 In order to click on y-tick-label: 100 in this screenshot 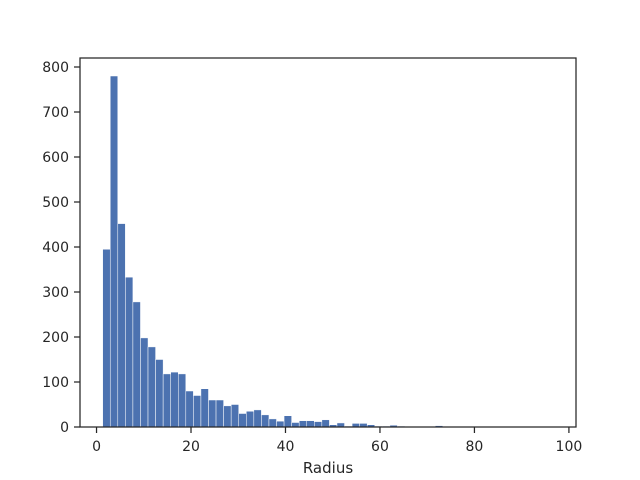, I will do `click(55, 383)`.